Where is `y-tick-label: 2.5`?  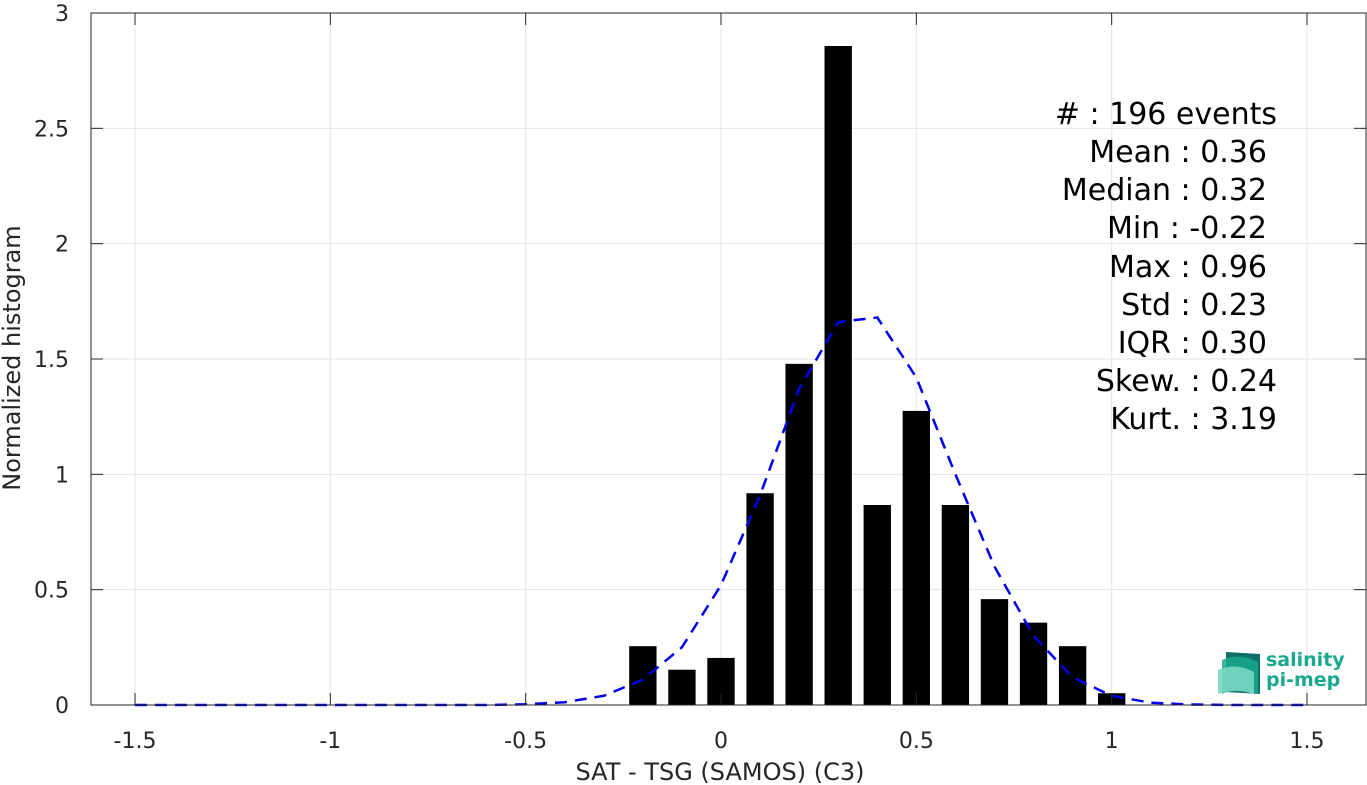 y-tick-label: 2.5 is located at coordinates (51, 129).